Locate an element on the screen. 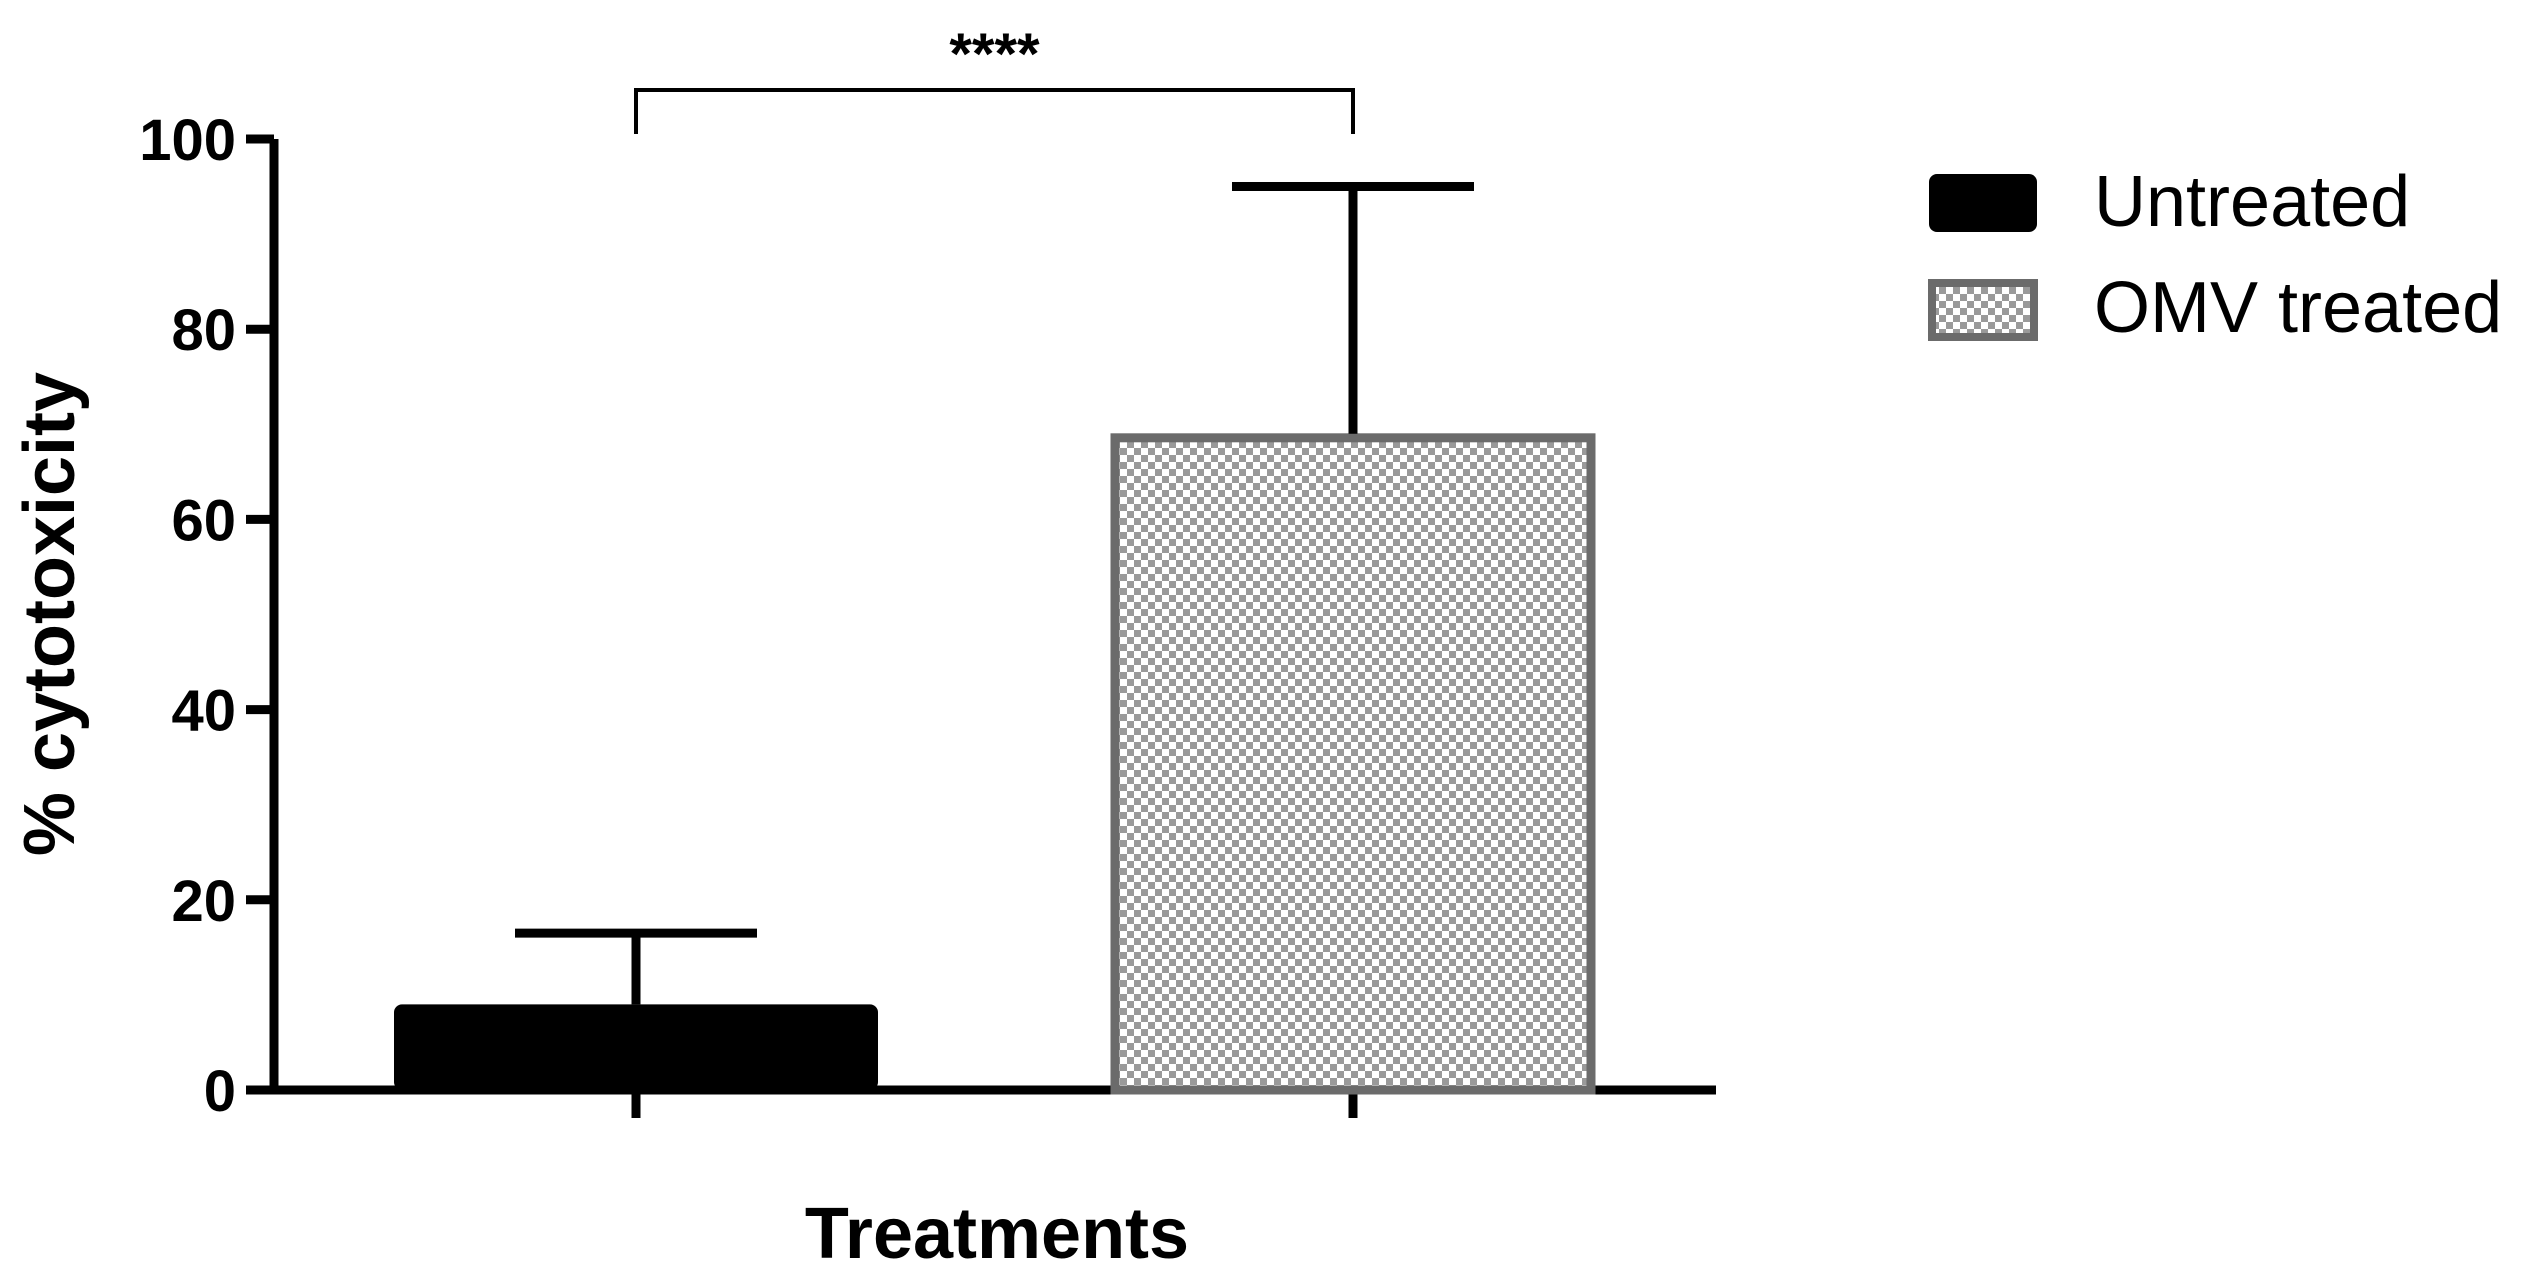 This screenshot has height=1280, width=2546. legend-swatch-omv-treated is located at coordinates (1983, 310).